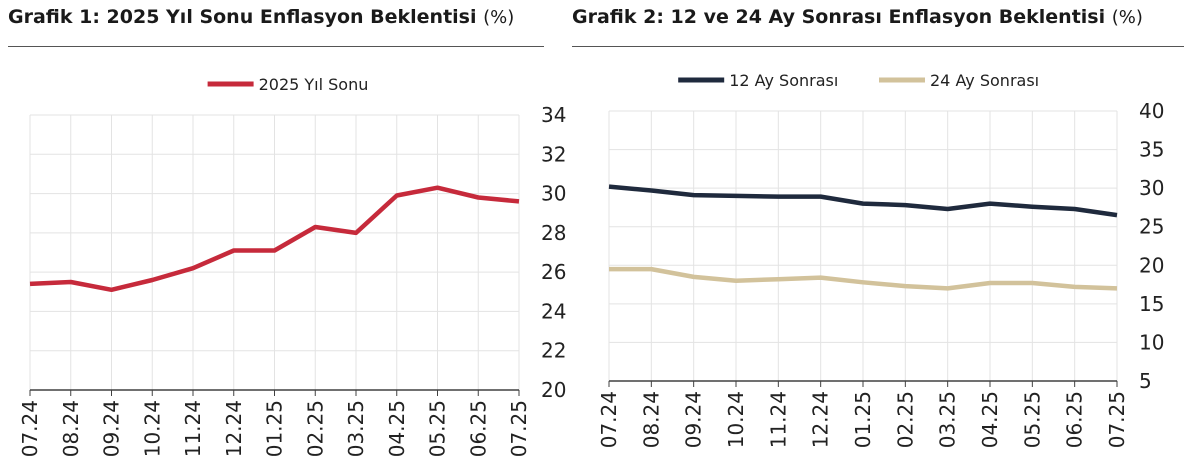  I want to click on chart-1-y-tick-label: 26, so click(553, 272).